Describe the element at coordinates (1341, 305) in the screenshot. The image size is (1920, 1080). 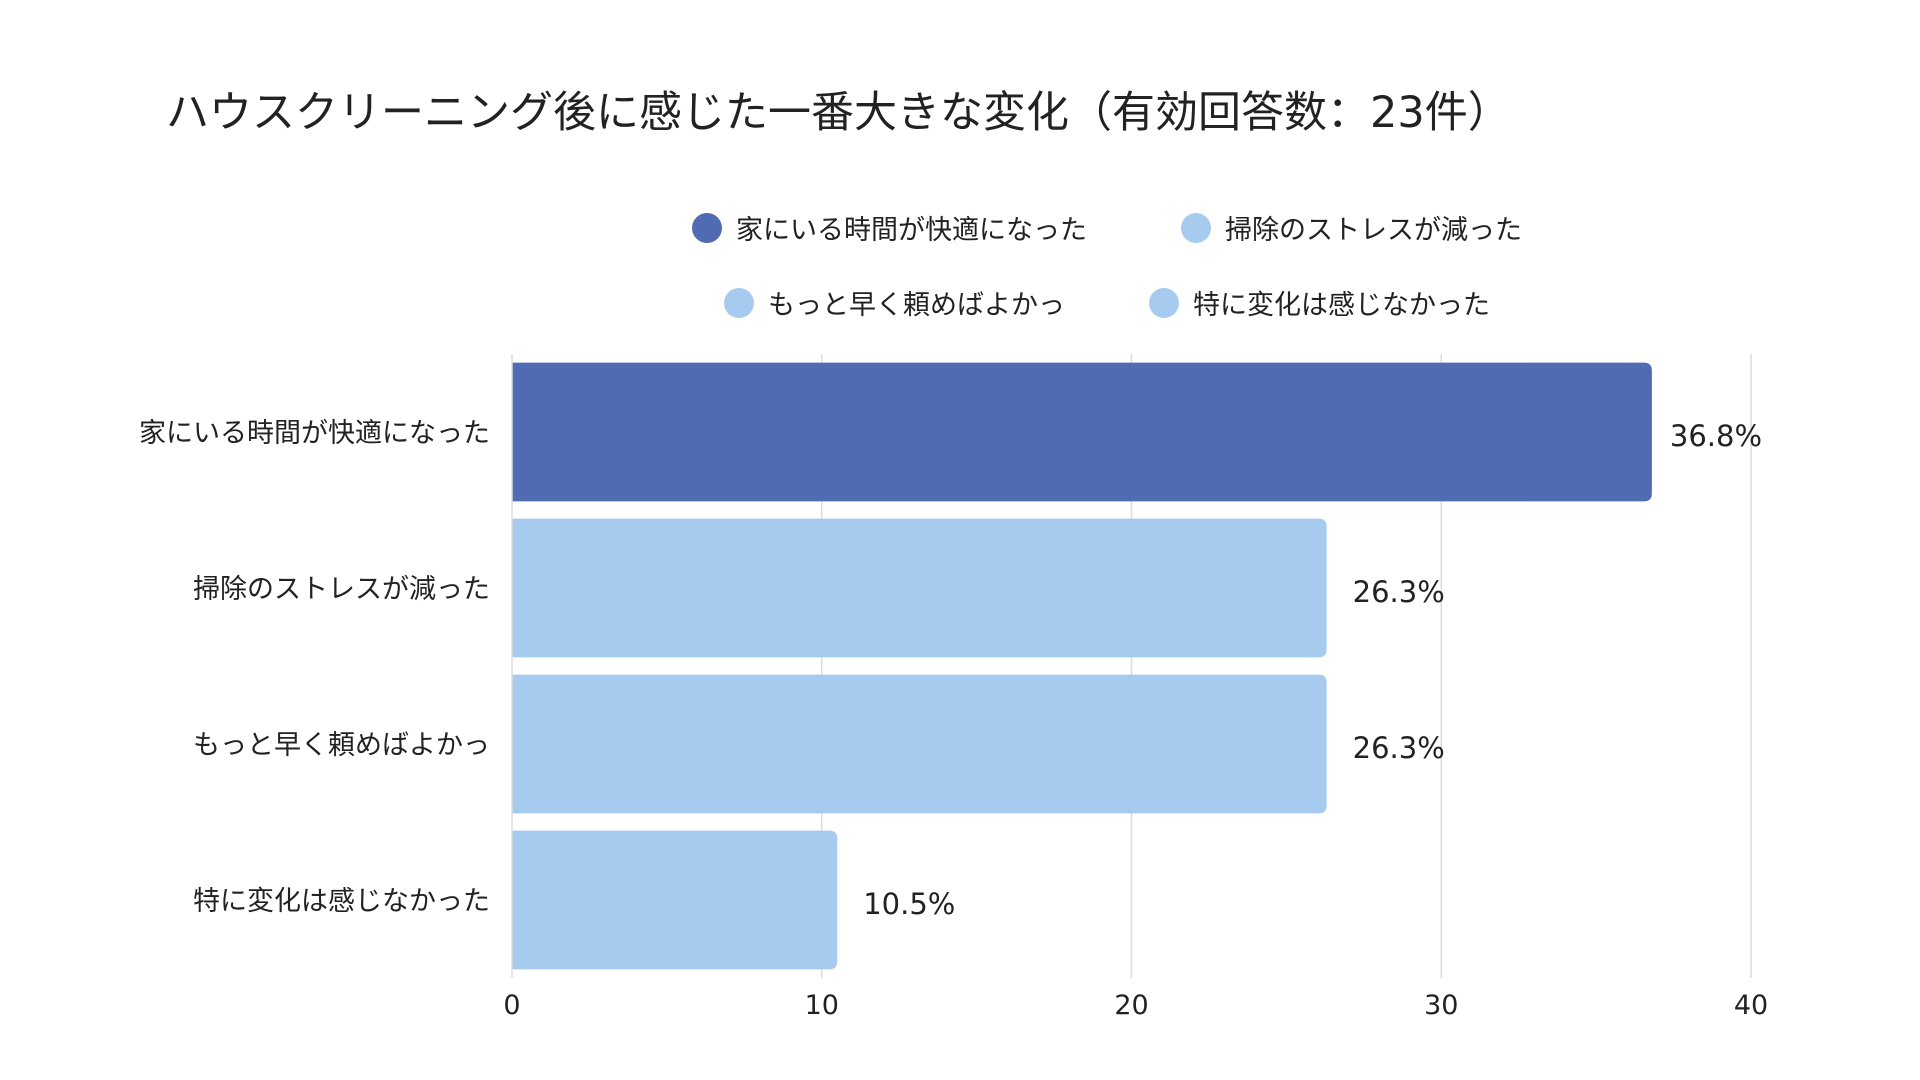
I see `legend-label: 特に変化は感じなかった` at that location.